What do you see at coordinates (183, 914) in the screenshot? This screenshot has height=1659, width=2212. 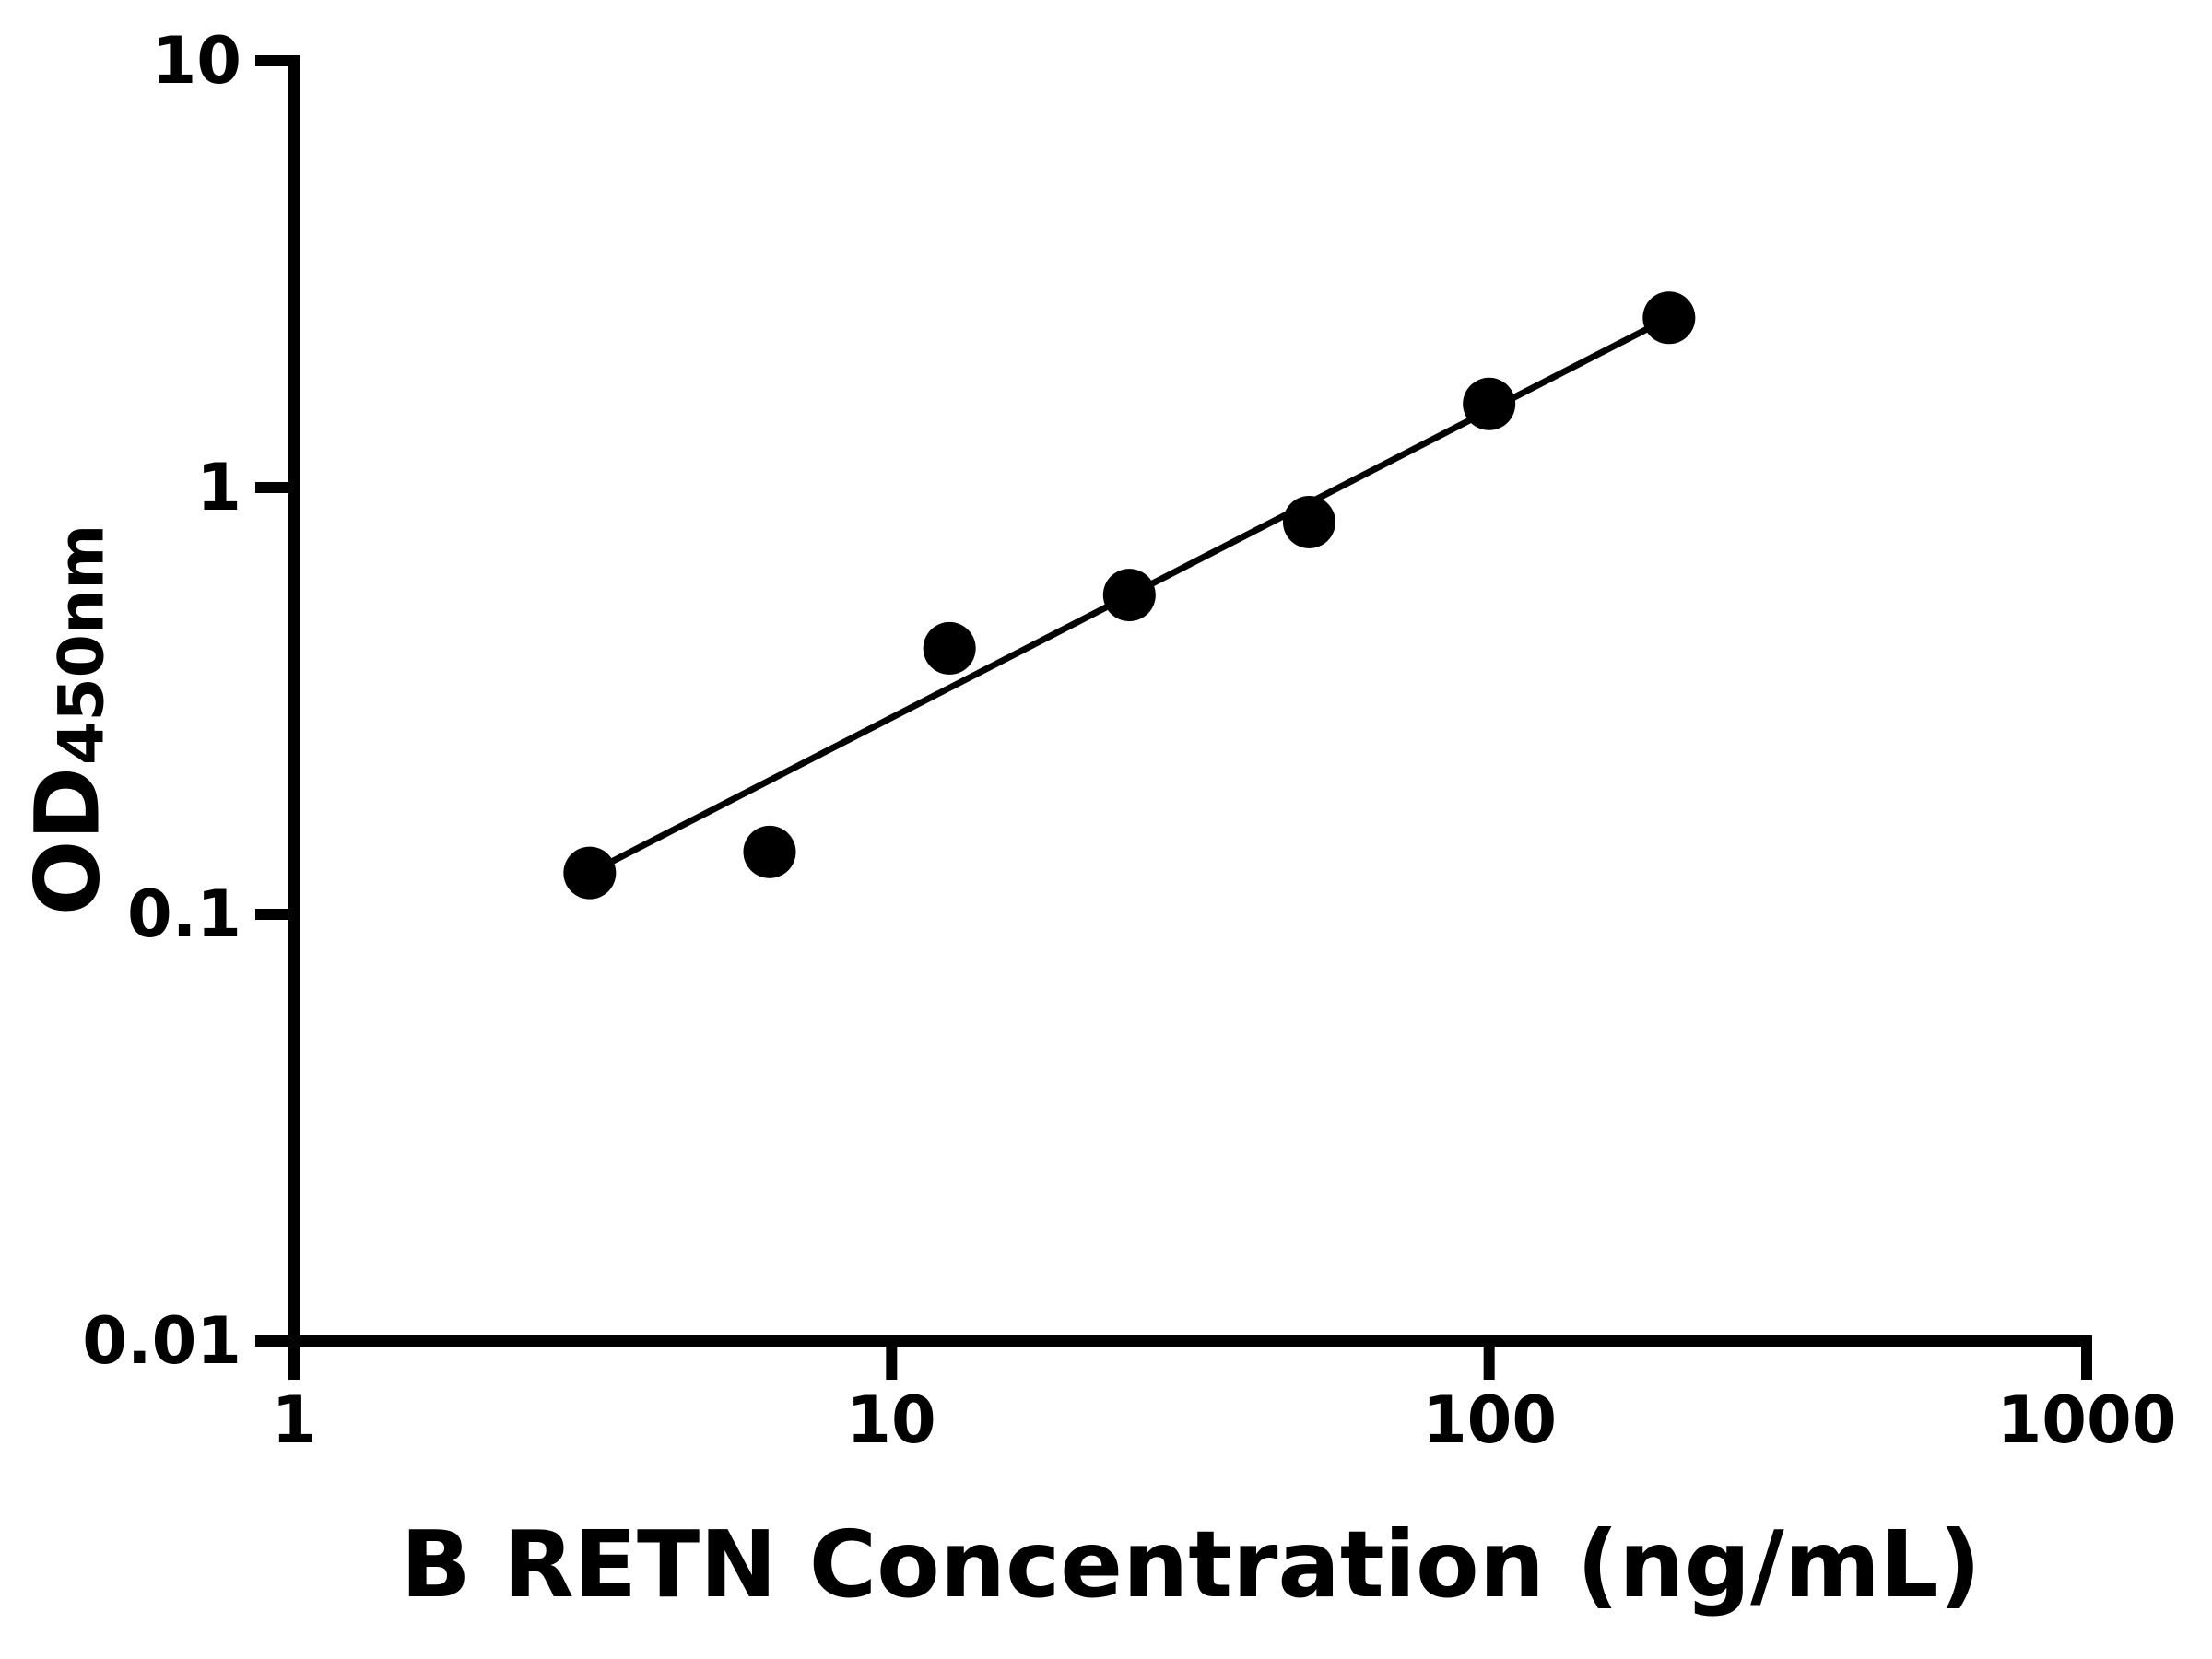 I see `y-tick-label-0.1: 0.1` at bounding box center [183, 914].